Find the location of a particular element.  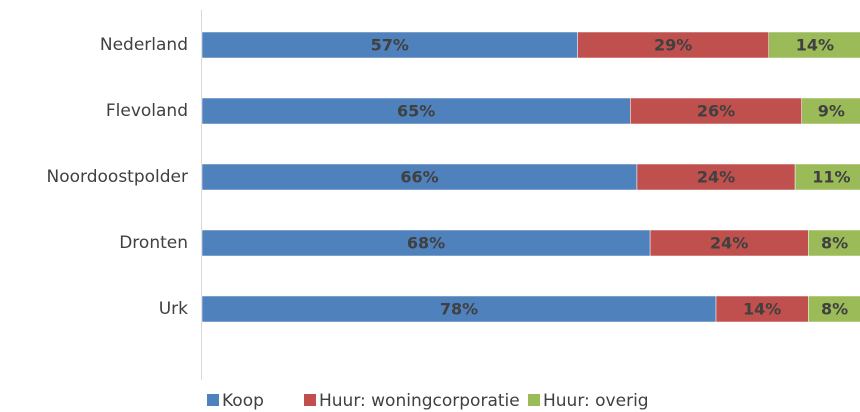

data-label: 78% is located at coordinates (459, 309).